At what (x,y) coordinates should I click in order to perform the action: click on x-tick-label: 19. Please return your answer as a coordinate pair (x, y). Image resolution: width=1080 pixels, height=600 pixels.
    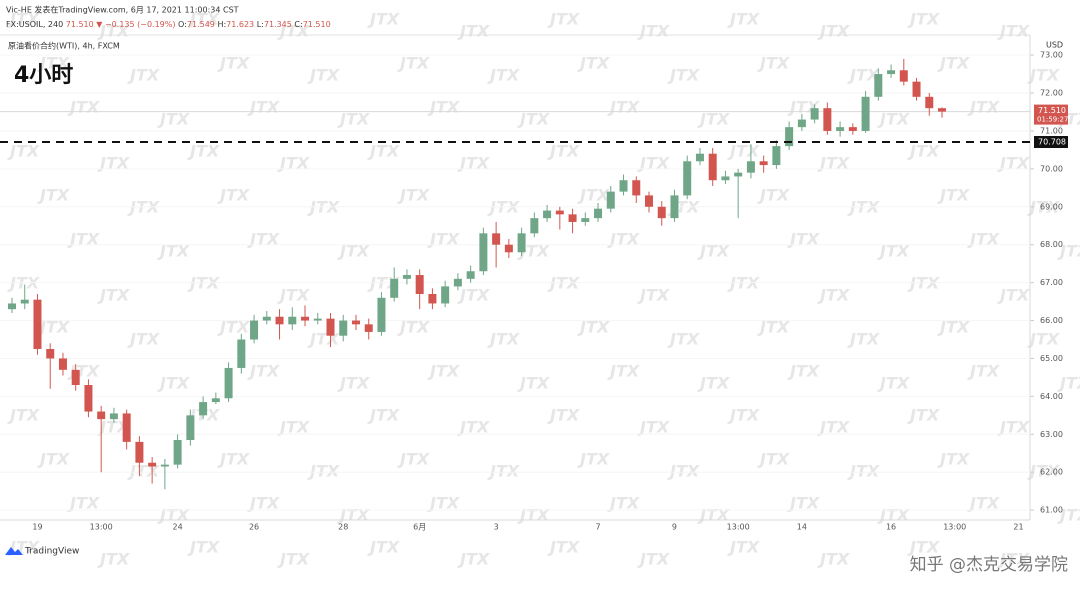
    Looking at the image, I should click on (37, 527).